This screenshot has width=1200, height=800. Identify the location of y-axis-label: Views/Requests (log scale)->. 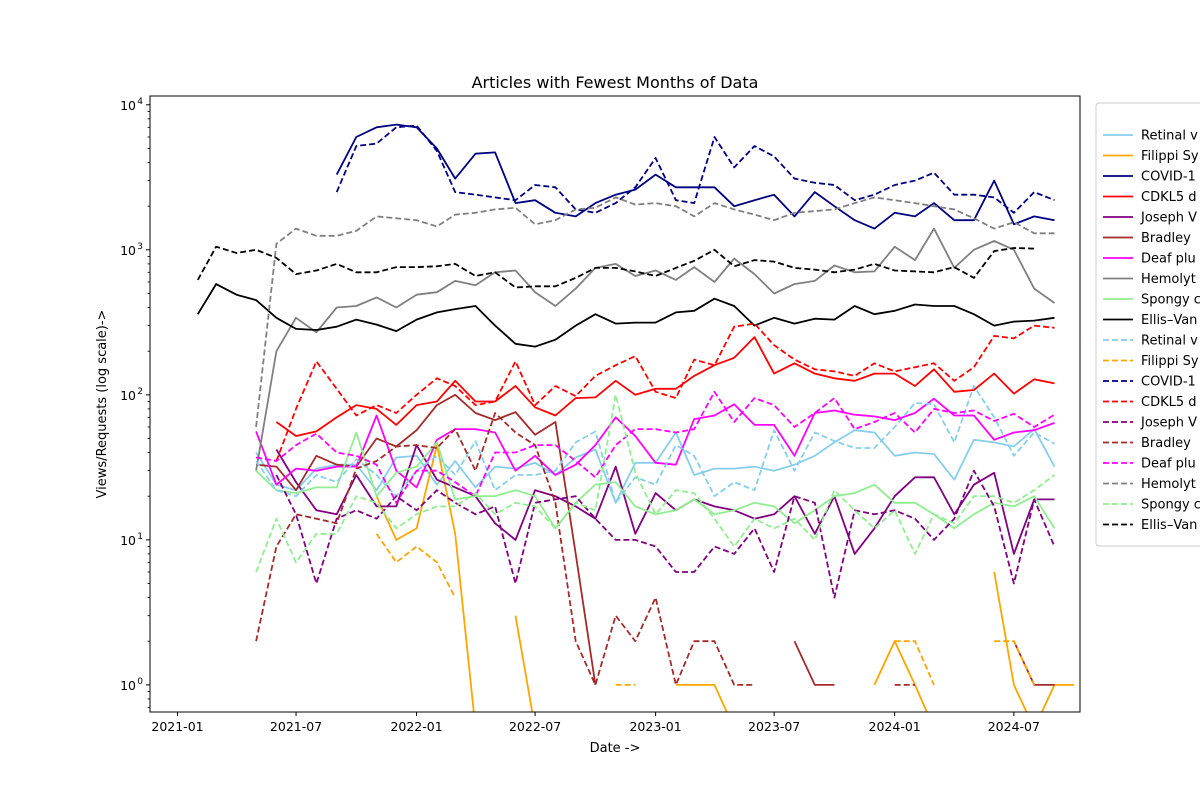
(102, 404).